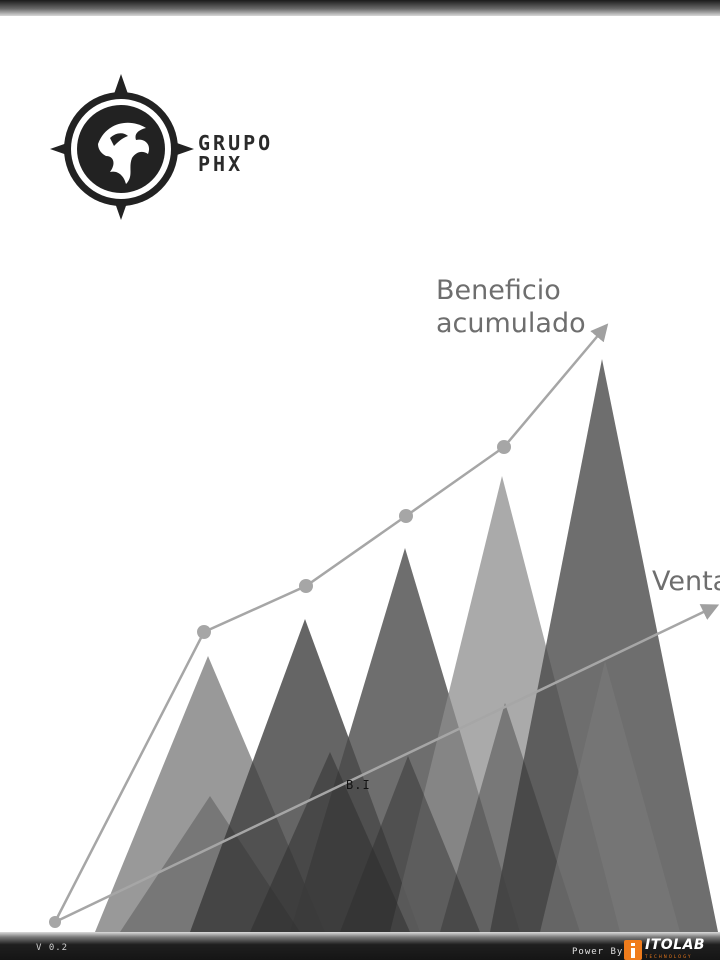 This screenshot has height=960, width=720. I want to click on brand-name: ITOLAB, so click(675, 945).